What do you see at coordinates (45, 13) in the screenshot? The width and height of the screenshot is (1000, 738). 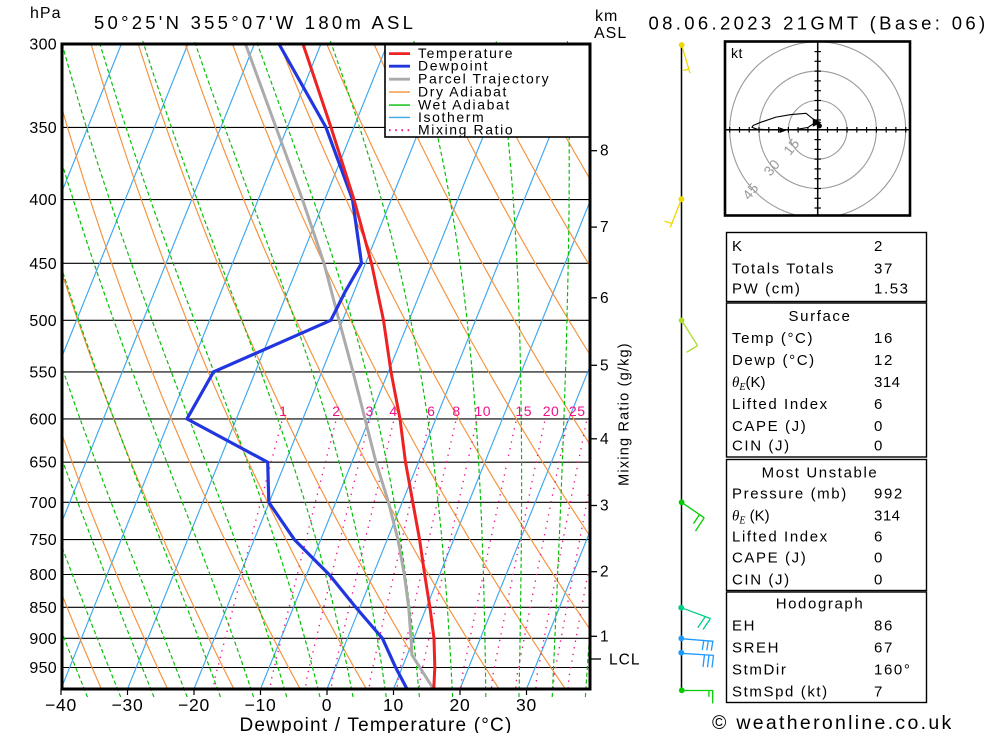 I see `svg-text: hPa` at bounding box center [45, 13].